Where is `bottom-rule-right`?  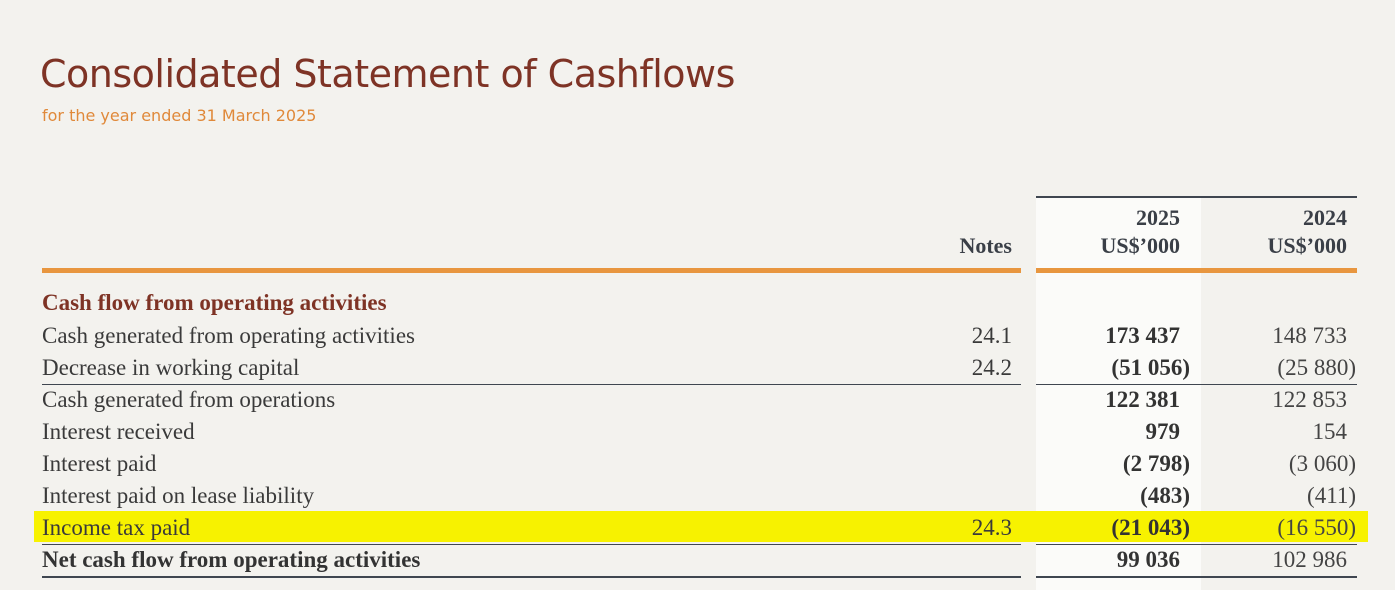
bottom-rule-right is located at coordinates (1196, 577).